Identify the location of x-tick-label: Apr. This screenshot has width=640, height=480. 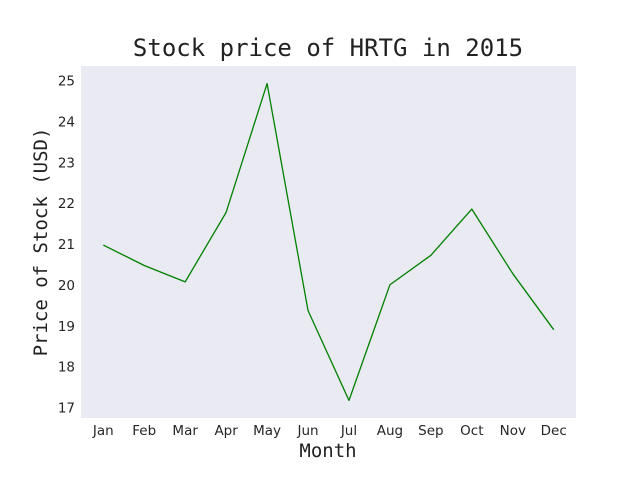
(226, 431).